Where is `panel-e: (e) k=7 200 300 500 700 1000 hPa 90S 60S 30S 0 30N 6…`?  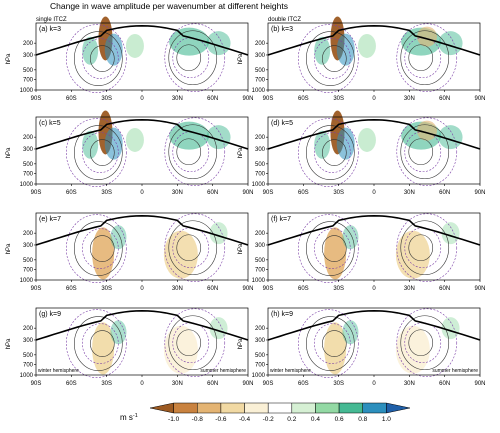
panel-e: (e) k=7 200 300 500 700 1000 hPa 90S 60S 30S 0 30N 6… is located at coordinates (130, 252).